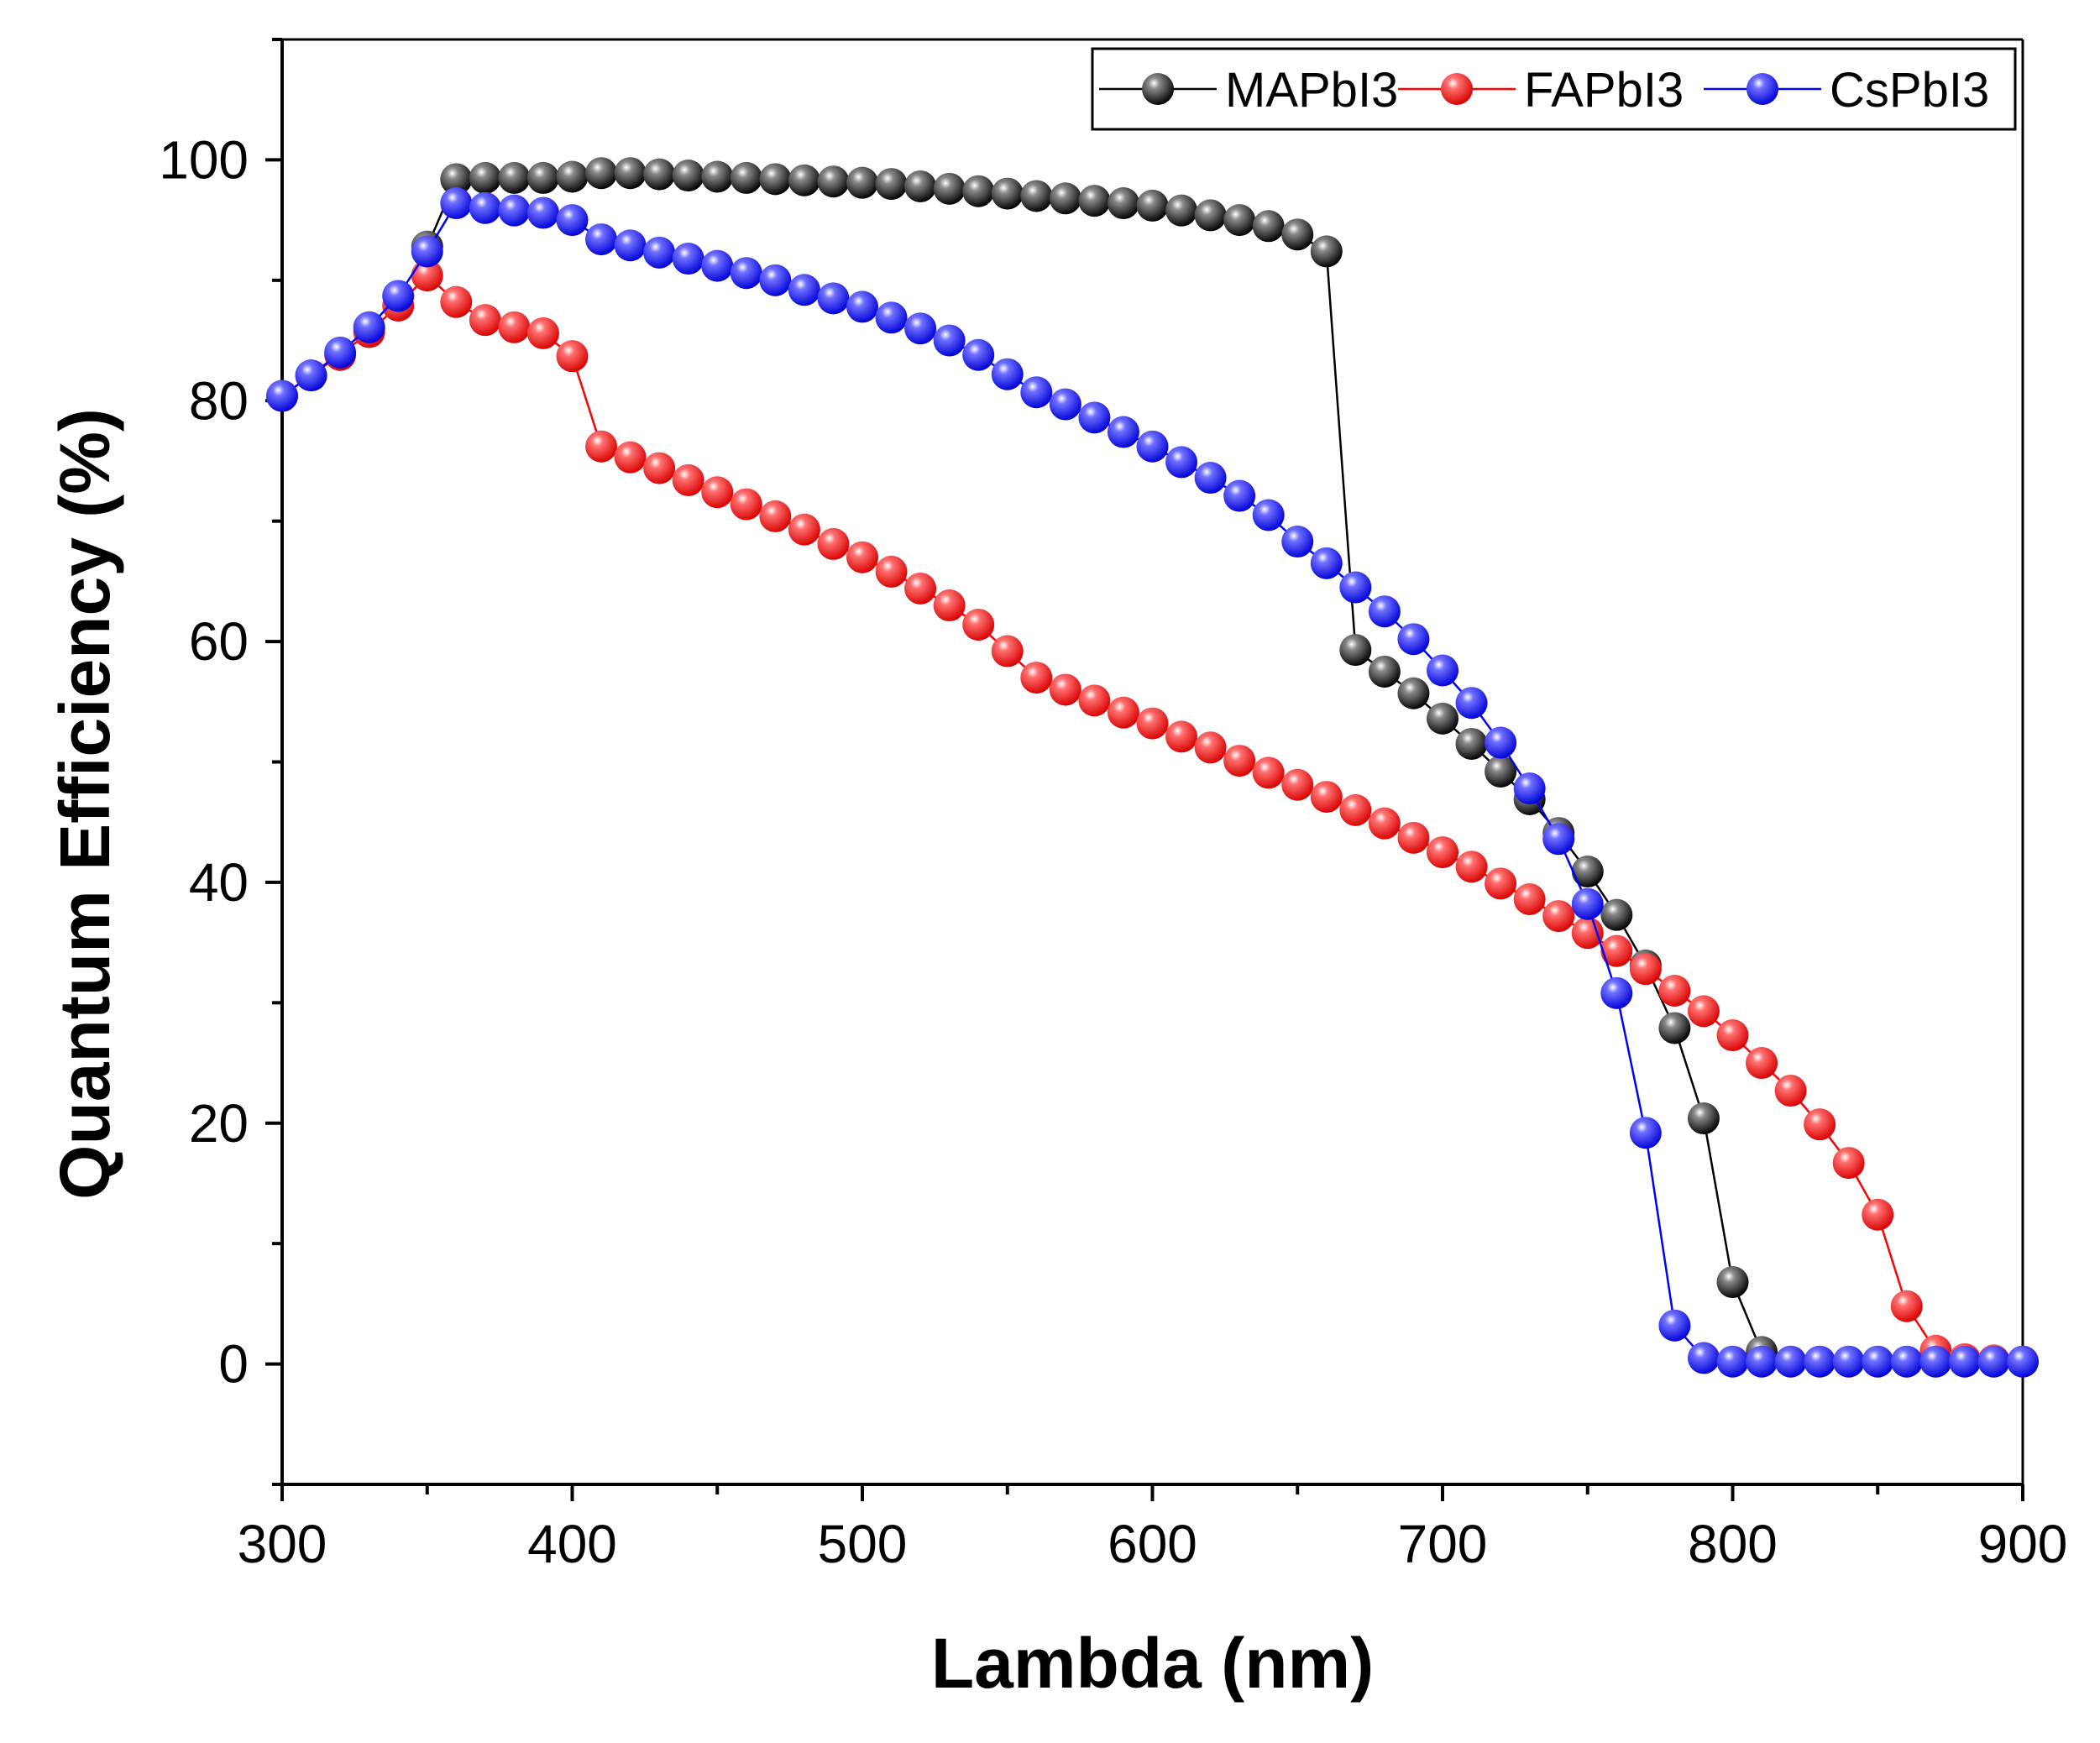 The width and height of the screenshot is (2100, 1743). I want to click on y-tick-label: 80, so click(219, 401).